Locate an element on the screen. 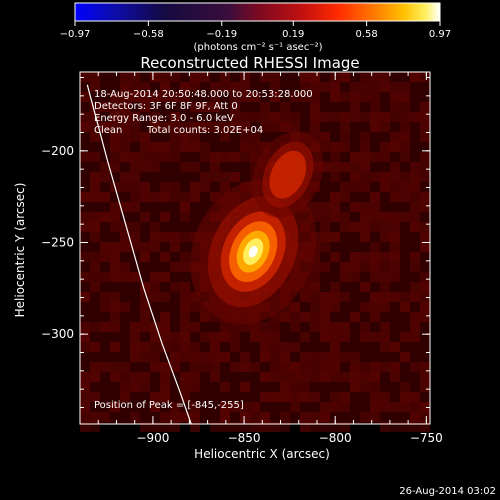  emission-sources is located at coordinates (257, 228).